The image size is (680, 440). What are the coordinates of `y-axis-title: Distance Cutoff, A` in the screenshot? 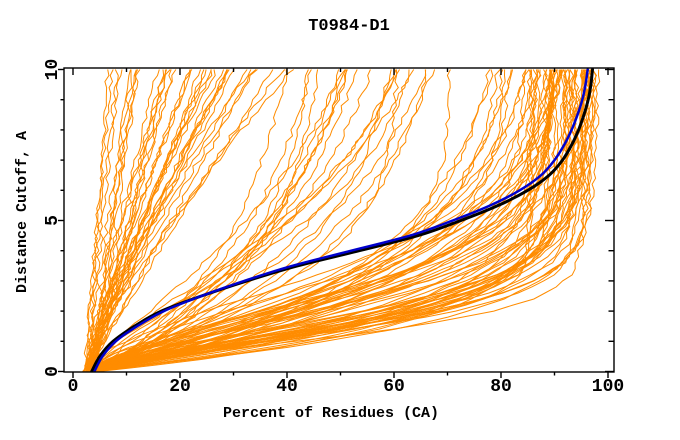 It's located at (22, 212).